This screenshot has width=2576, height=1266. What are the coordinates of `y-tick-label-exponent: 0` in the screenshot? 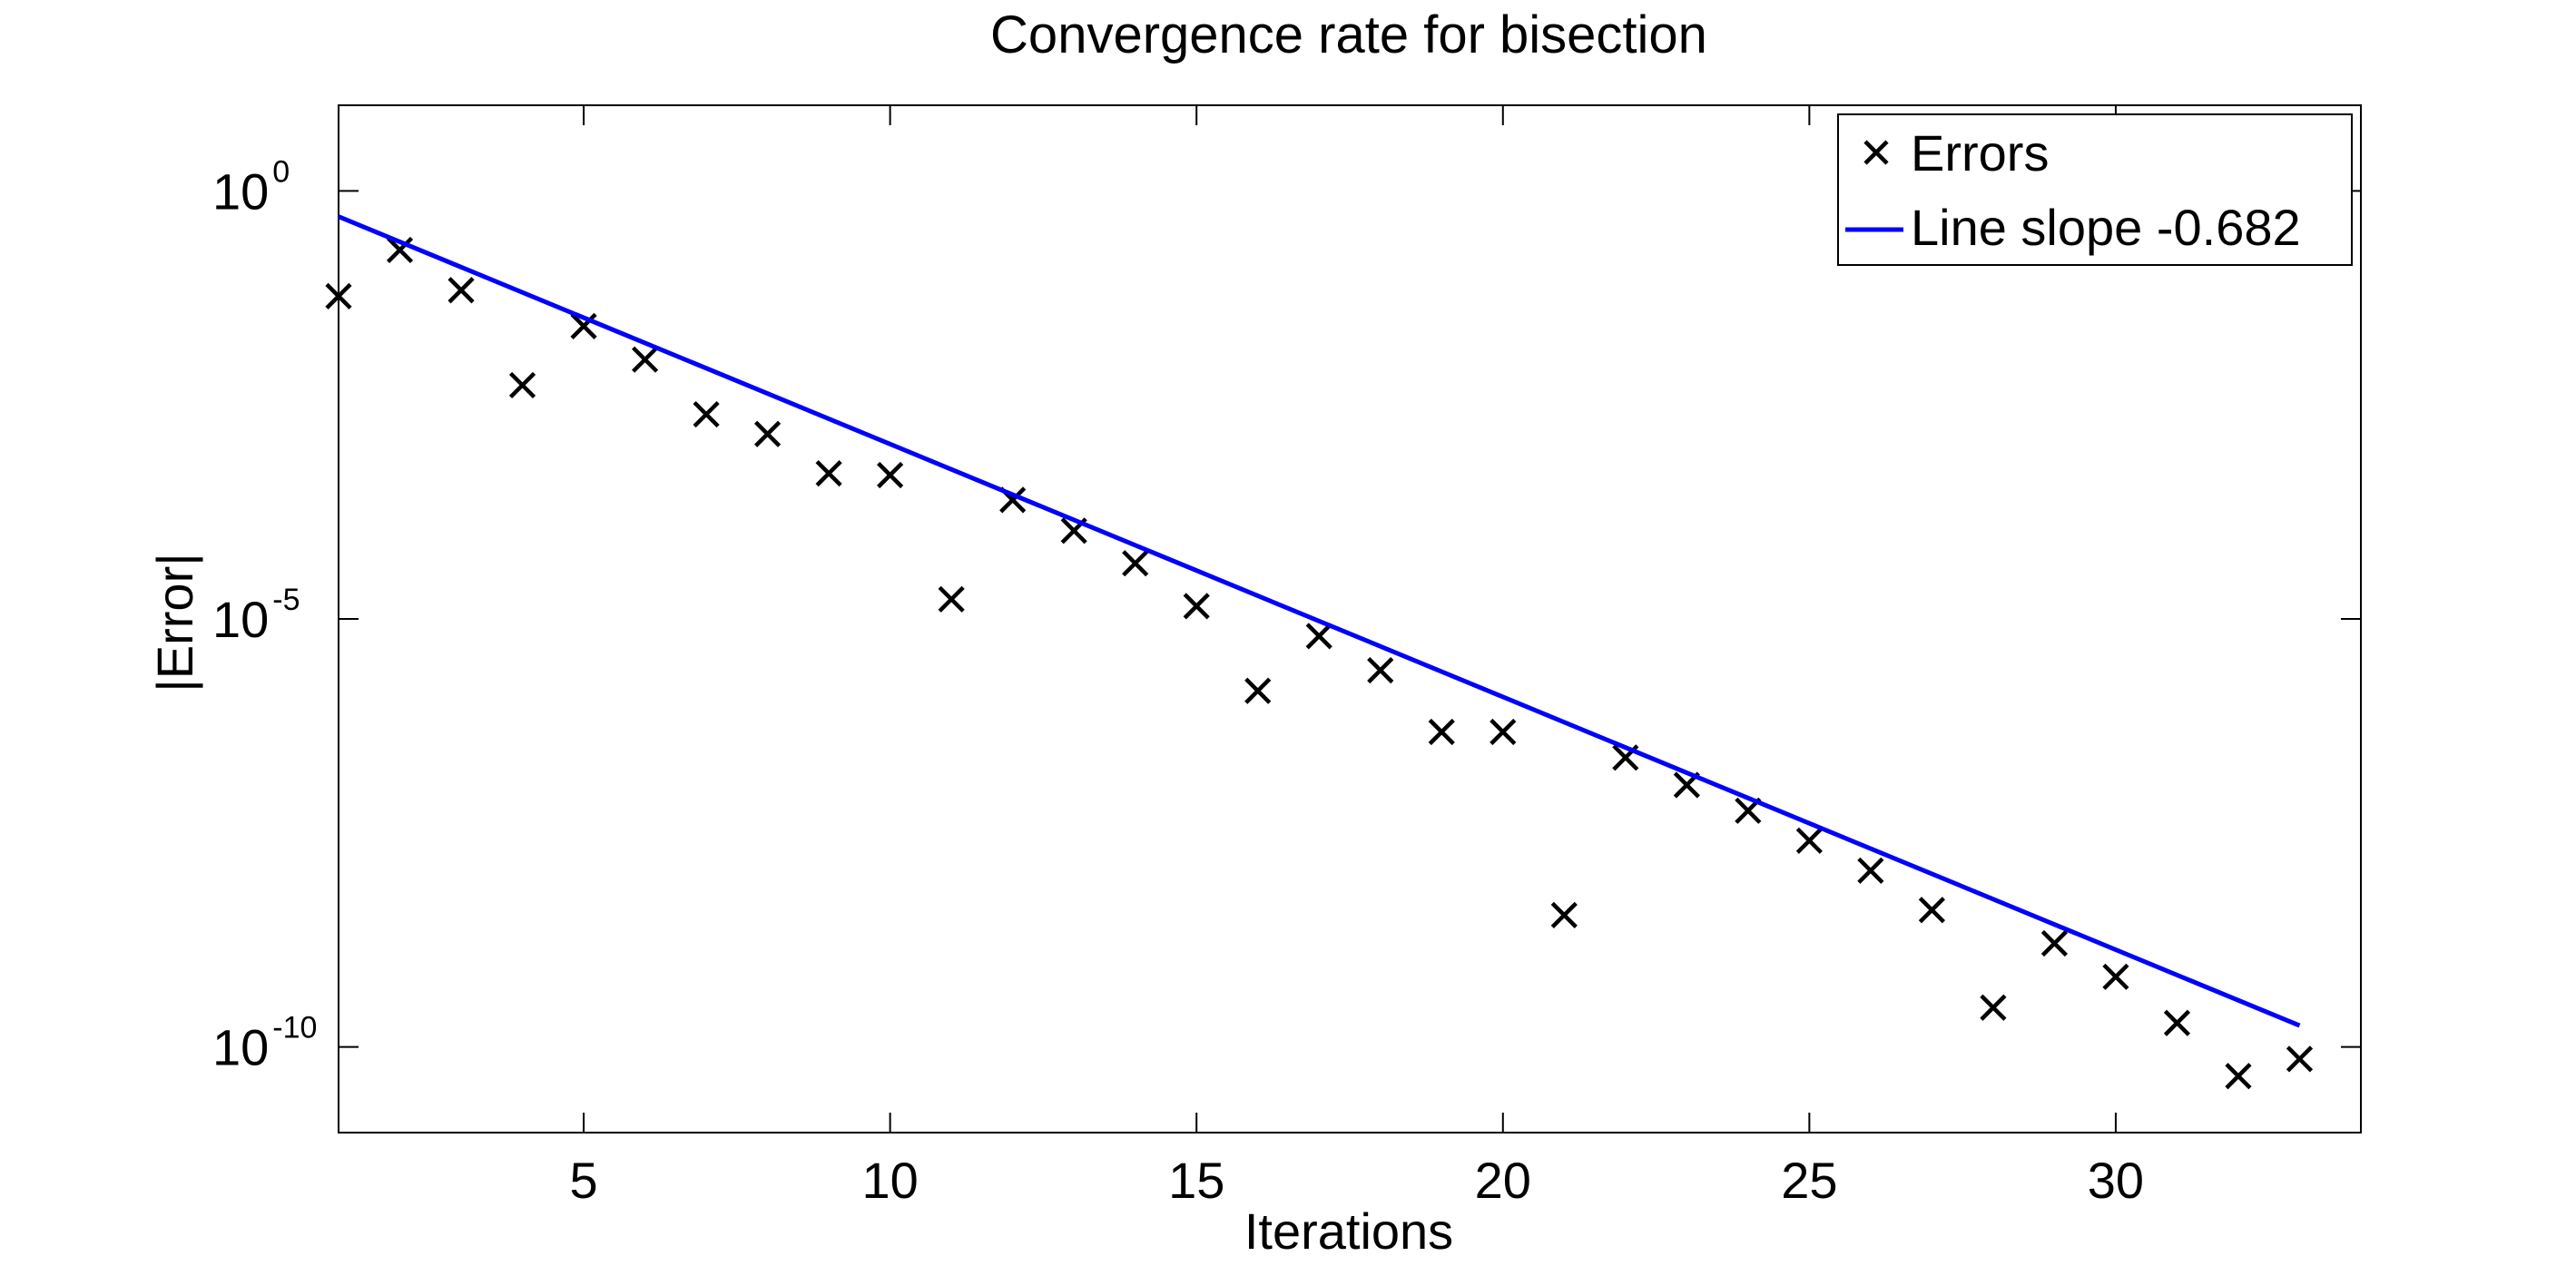 It's located at (281, 171).